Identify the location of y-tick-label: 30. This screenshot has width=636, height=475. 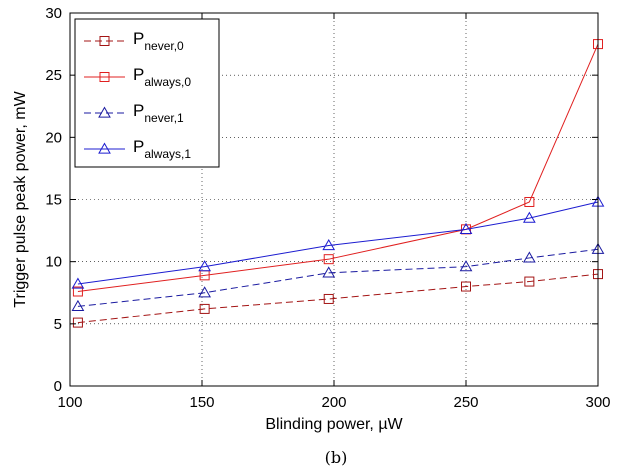
(53, 13).